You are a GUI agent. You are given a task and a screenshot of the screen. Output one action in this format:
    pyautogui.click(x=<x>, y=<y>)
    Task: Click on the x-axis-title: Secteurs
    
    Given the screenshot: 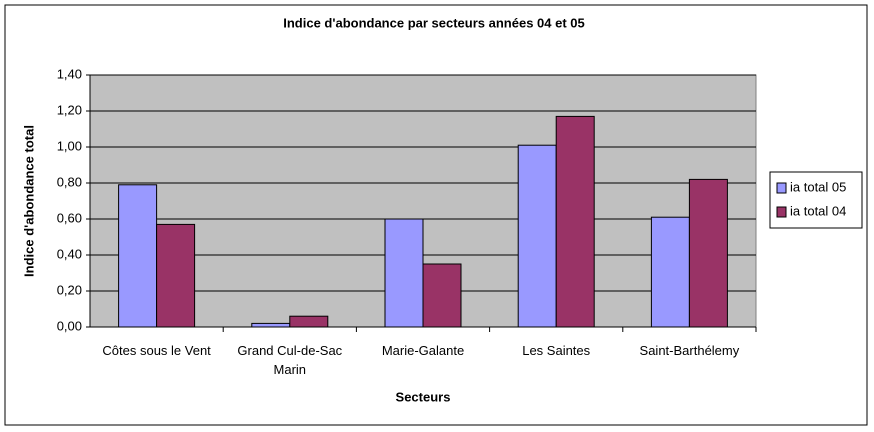 What is the action you would take?
    pyautogui.click(x=423, y=396)
    